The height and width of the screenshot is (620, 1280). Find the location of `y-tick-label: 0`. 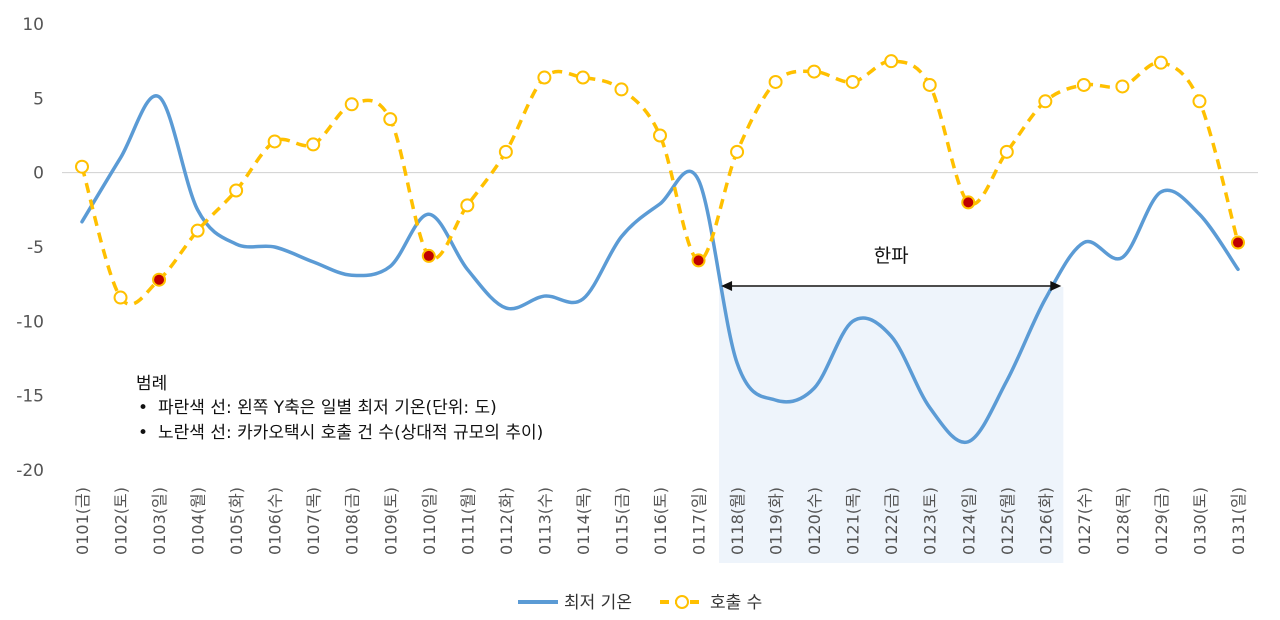

y-tick-label: 0 is located at coordinates (38, 174).